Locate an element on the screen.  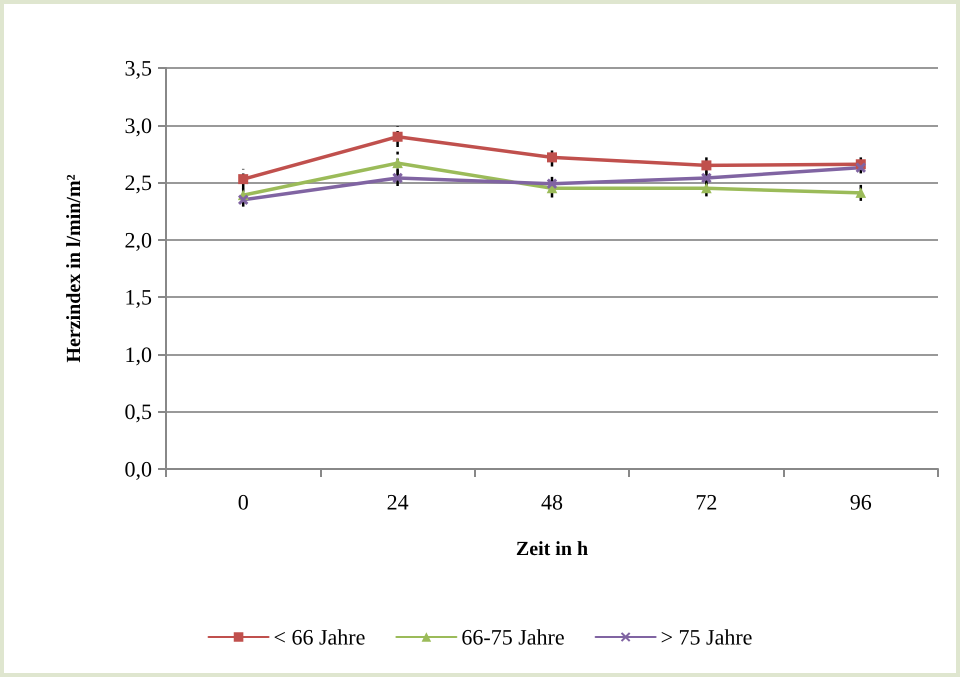
y-tick-label: 3,5 is located at coordinates (138, 68).